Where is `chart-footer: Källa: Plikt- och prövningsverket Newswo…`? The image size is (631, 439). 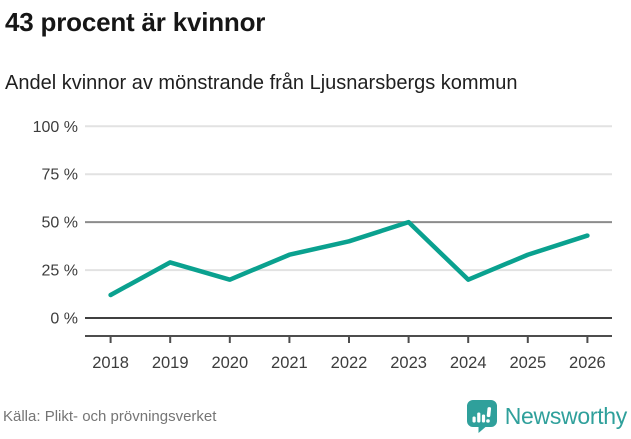 chart-footer: Källa: Plikt- och prövningsverket Newswo… is located at coordinates (315, 418).